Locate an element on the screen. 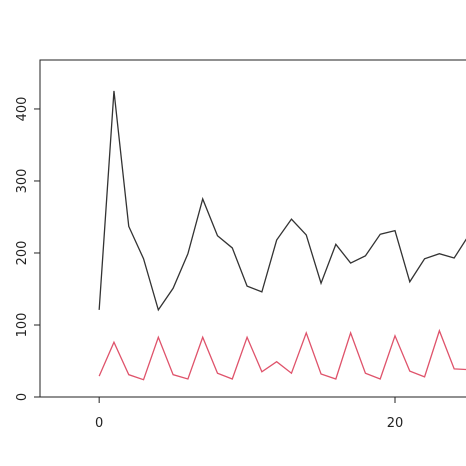 Image resolution: width=466 pixels, height=466 pixels. x-tick-label: 20 is located at coordinates (395, 423).